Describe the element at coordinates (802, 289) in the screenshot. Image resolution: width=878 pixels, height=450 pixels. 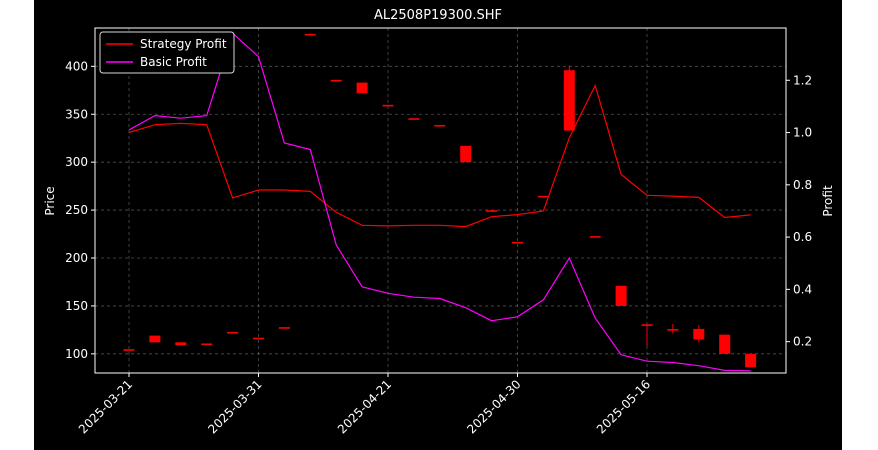
I see `y-right-tick-label: 0.4` at that location.